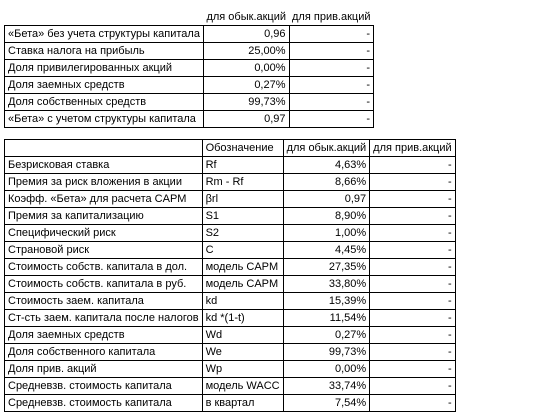  Describe the element at coordinates (242, 352) in the screenshot. I see `designation: We` at that location.